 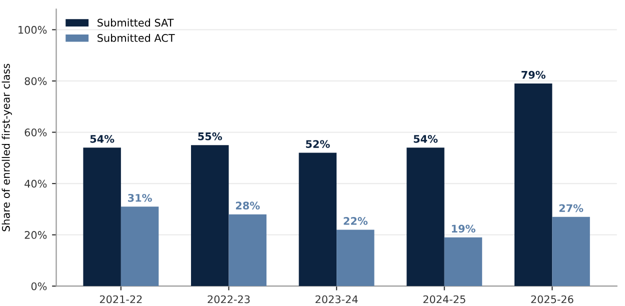 What do you see at coordinates (248, 206) in the screenshot?
I see `data-label: 28%` at bounding box center [248, 206].